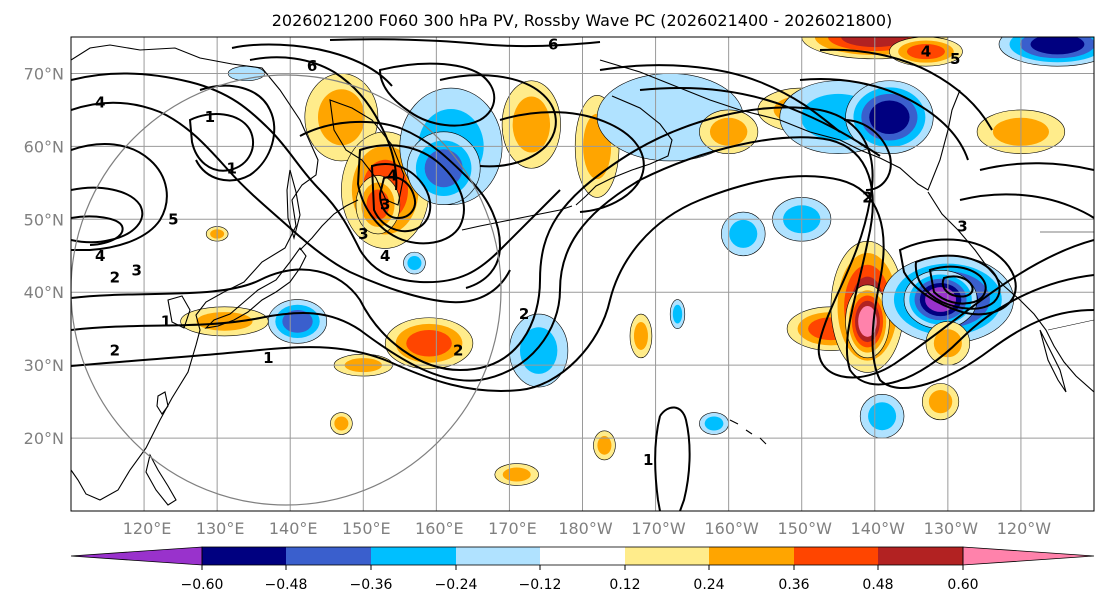 The height and width of the screenshot is (604, 1105). Describe the element at coordinates (1053, 361) in the screenshot. I see `coastline-baja` at that location.